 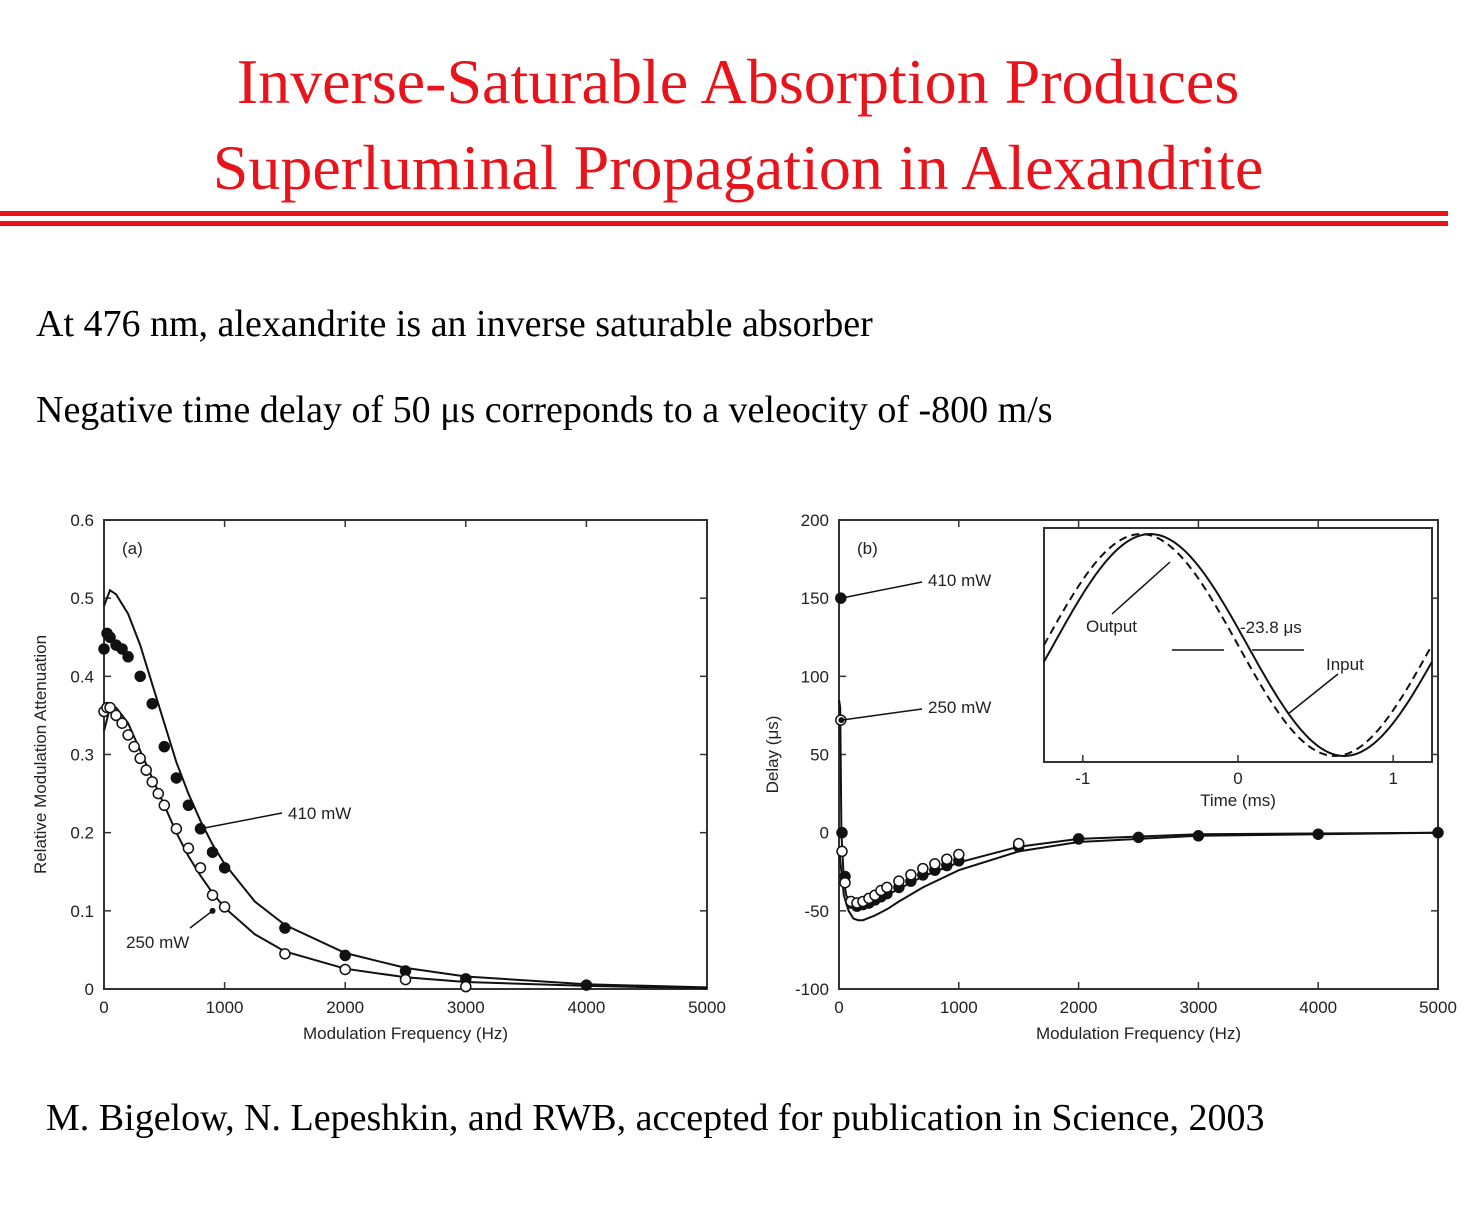 I want to click on y-tick-label: 200, so click(x=815, y=520).